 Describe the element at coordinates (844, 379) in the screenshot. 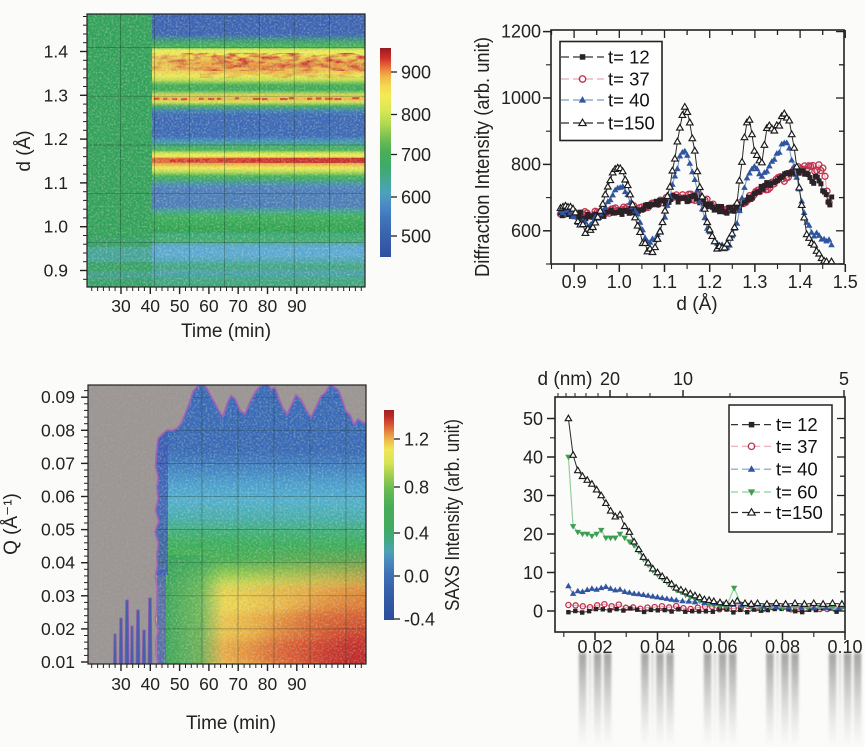

I see `svg-text: 5` at that location.